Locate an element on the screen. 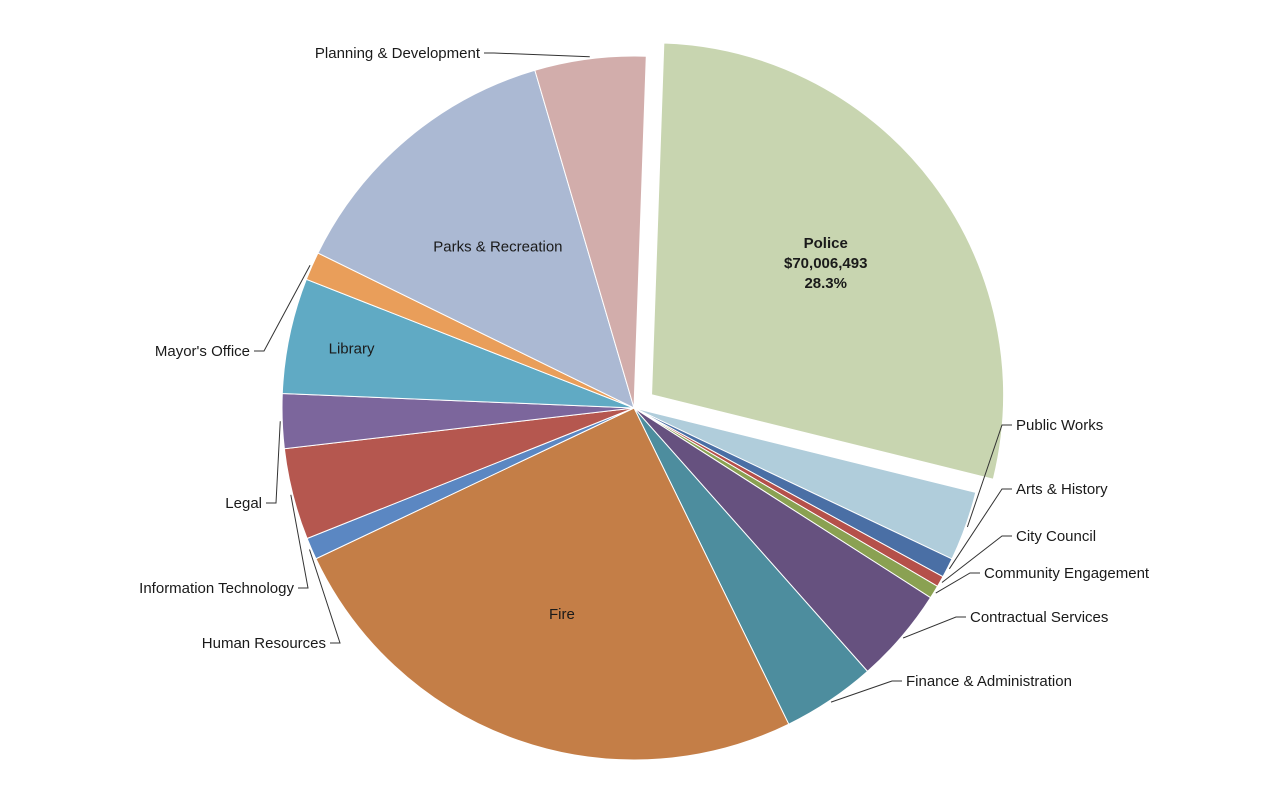 This screenshot has width=1280, height=812. slice-planning-and-development is located at coordinates (590, 232).